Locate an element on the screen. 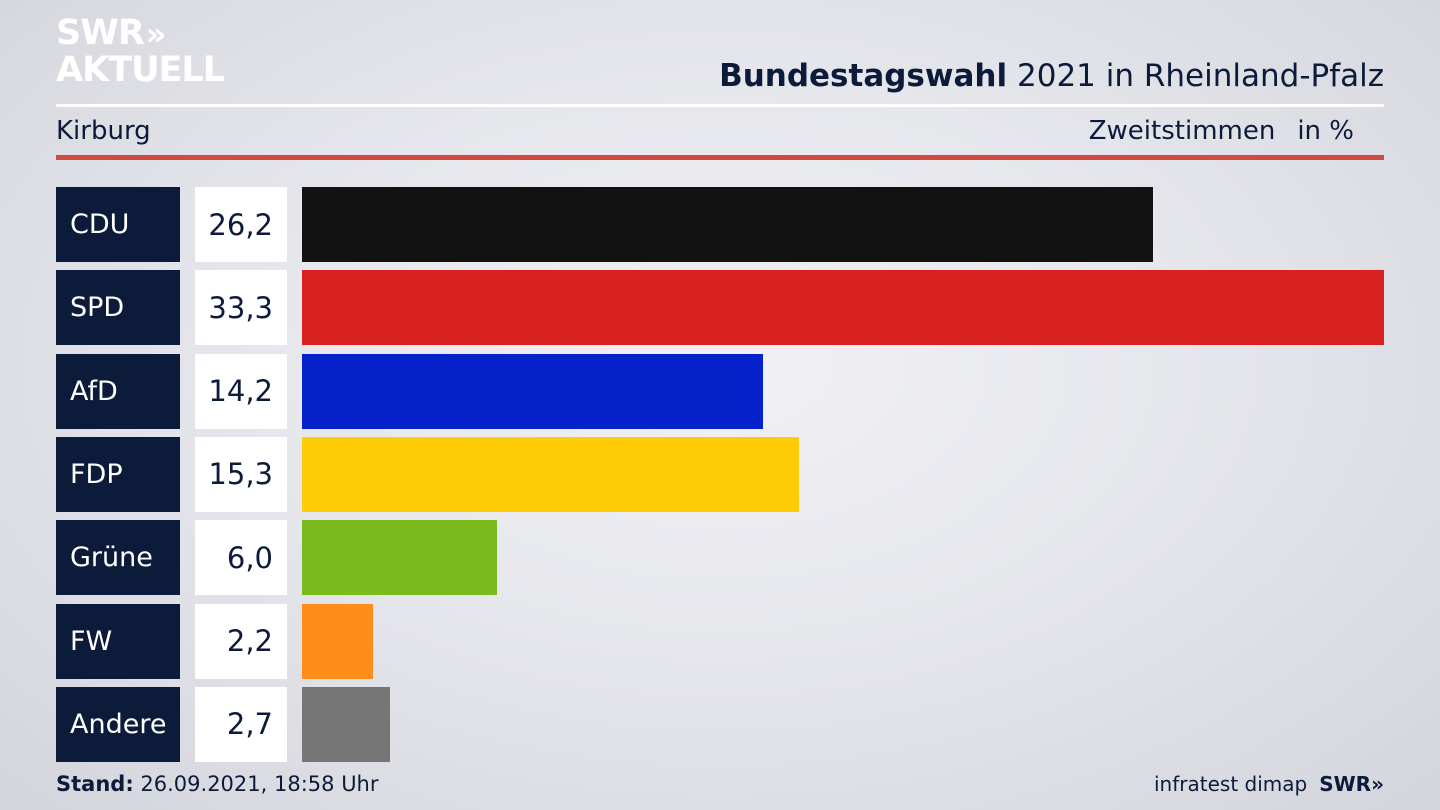 The height and width of the screenshot is (810, 1440). swr-brand-logo: SWR» is located at coordinates (1351, 784).